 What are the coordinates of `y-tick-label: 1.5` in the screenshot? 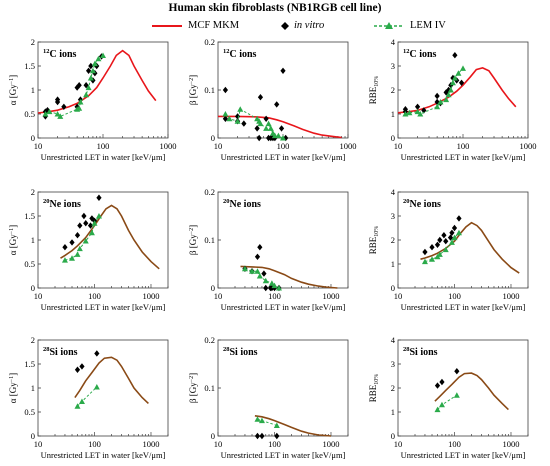 It's located at (29, 364).